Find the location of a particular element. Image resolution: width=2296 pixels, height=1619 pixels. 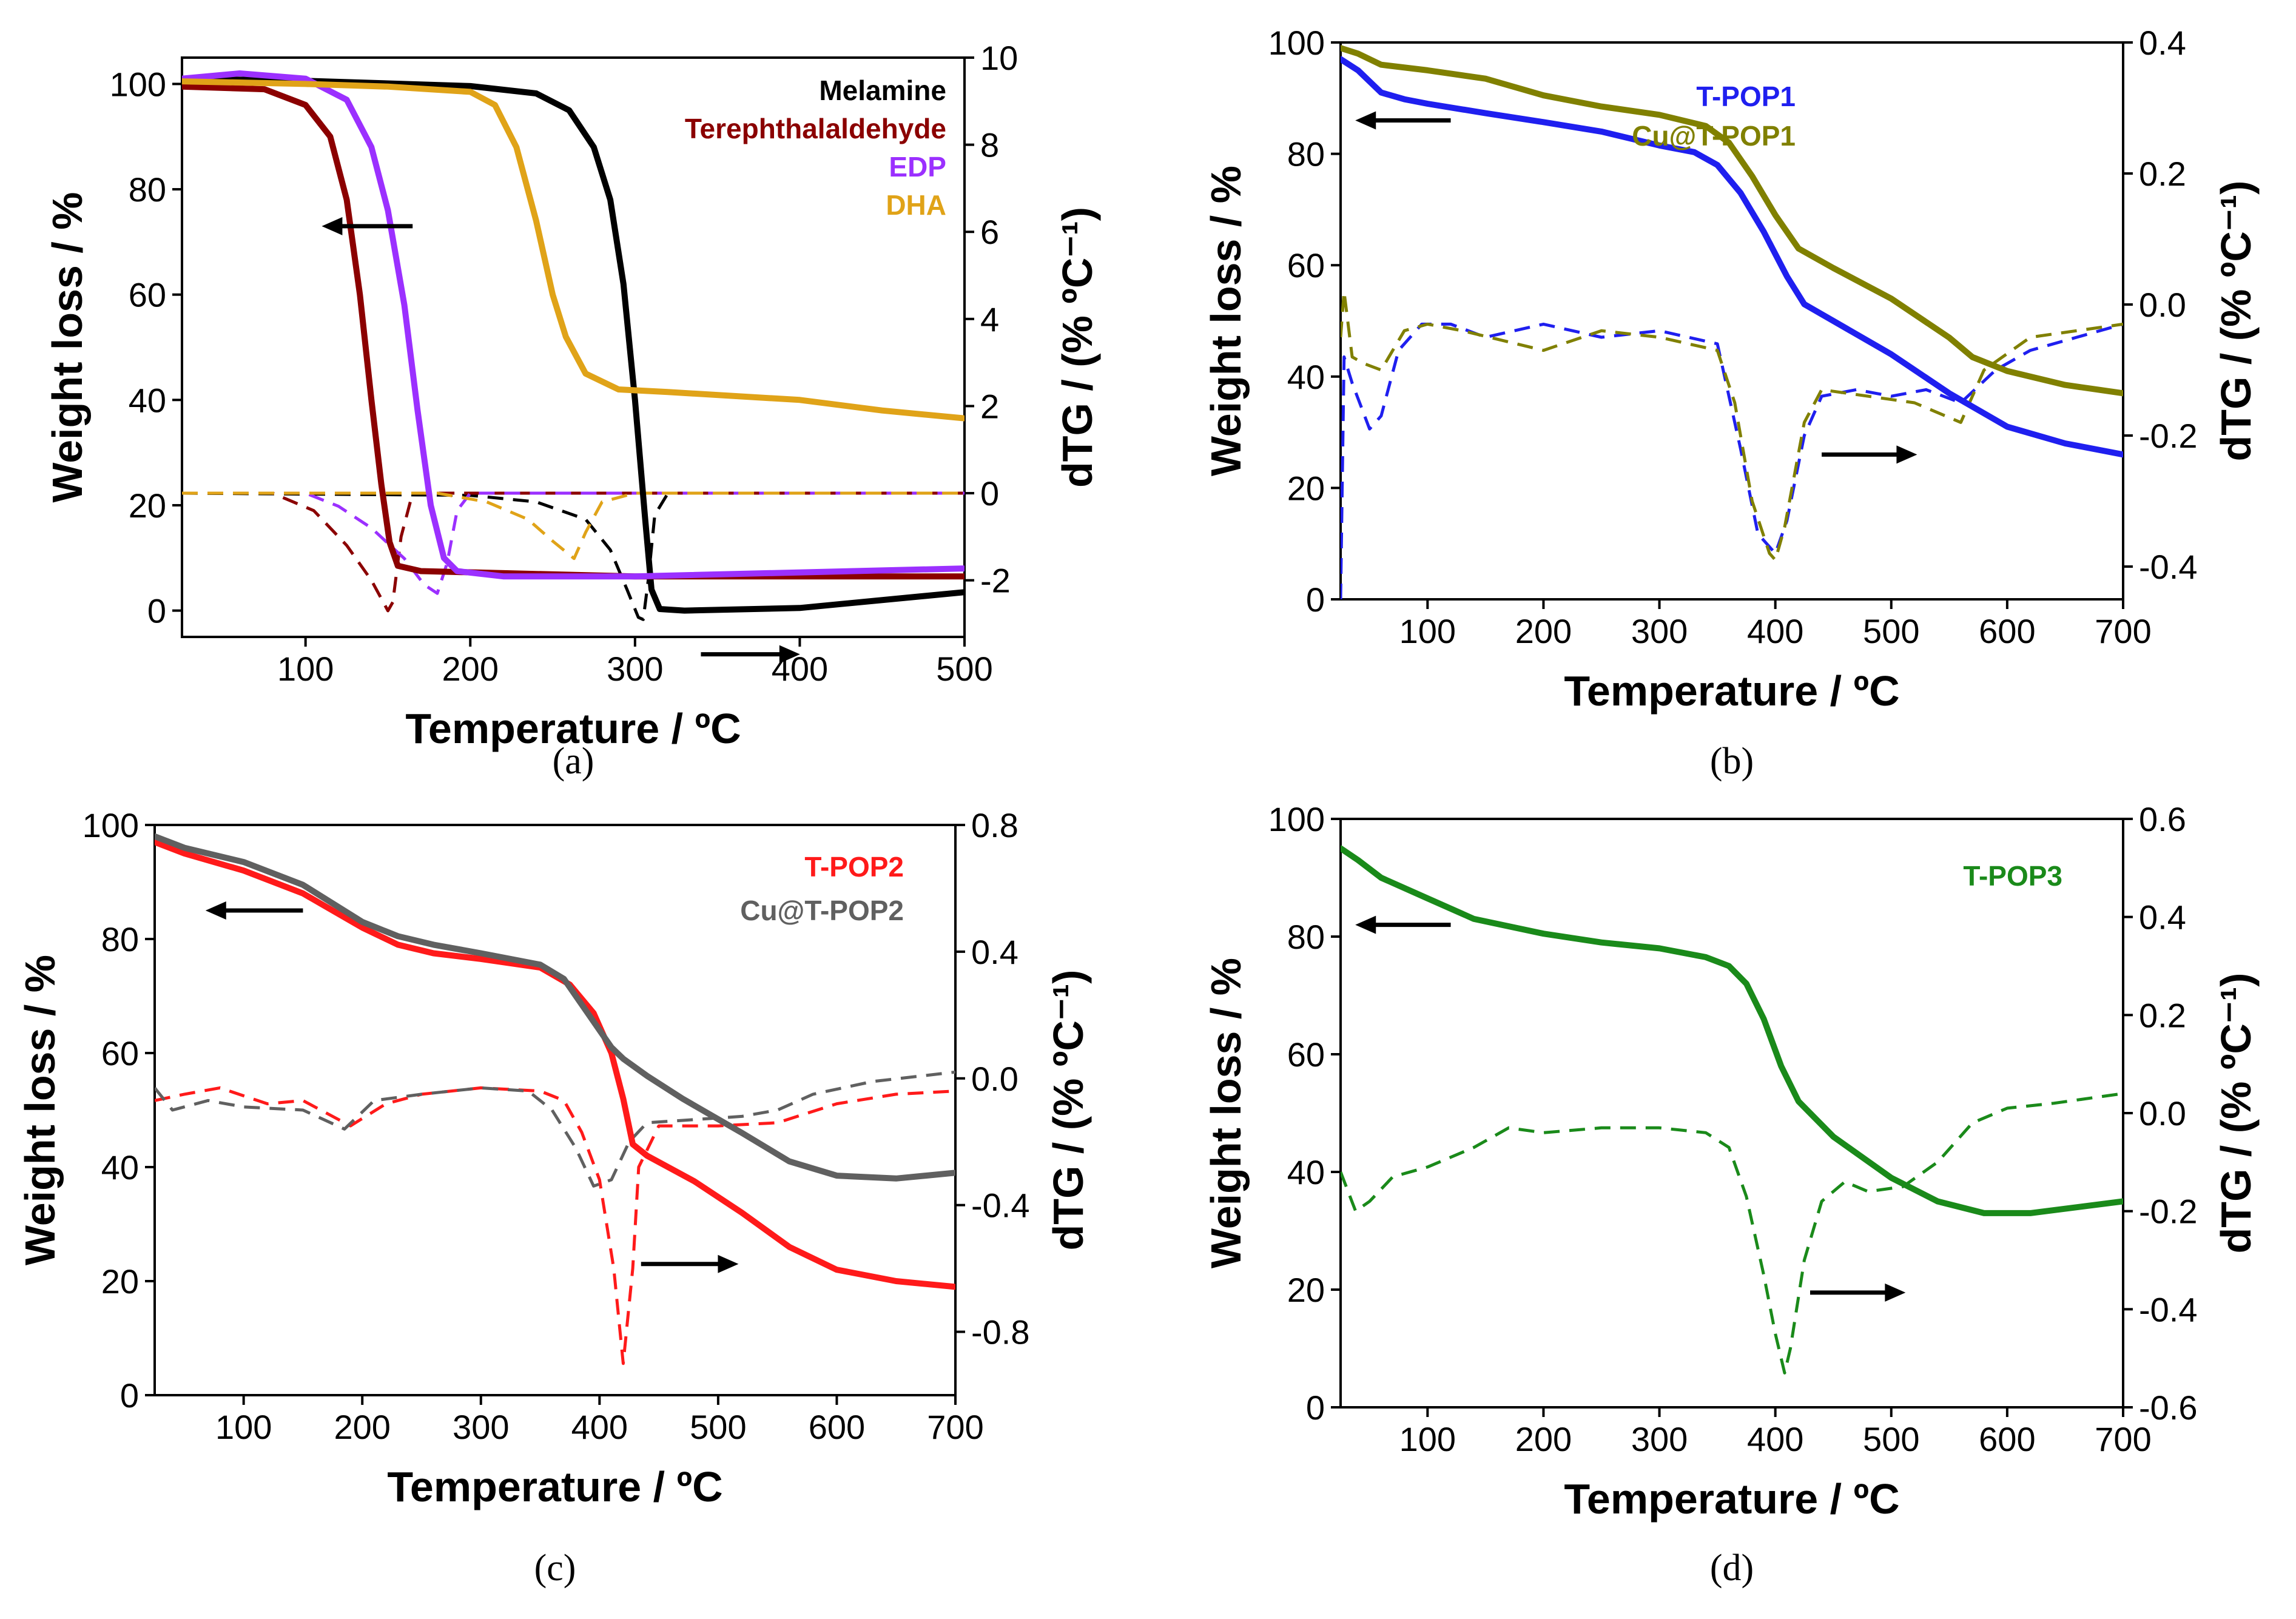

y2-tick-label: 10 is located at coordinates (999, 58).